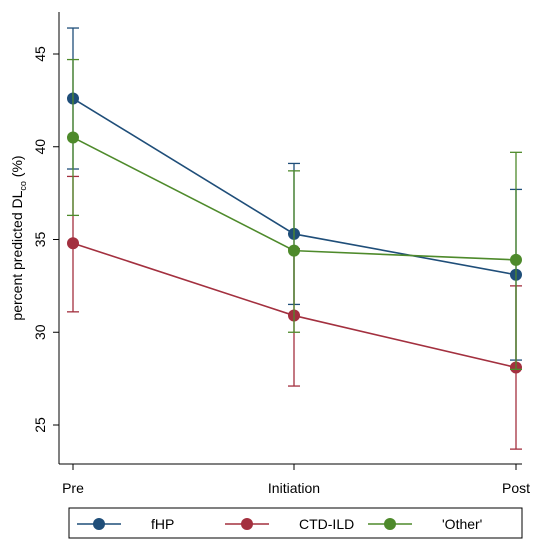 This screenshot has width=537, height=542. Describe the element at coordinates (40, 240) in the screenshot. I see `y-tick-label: 35` at that location.